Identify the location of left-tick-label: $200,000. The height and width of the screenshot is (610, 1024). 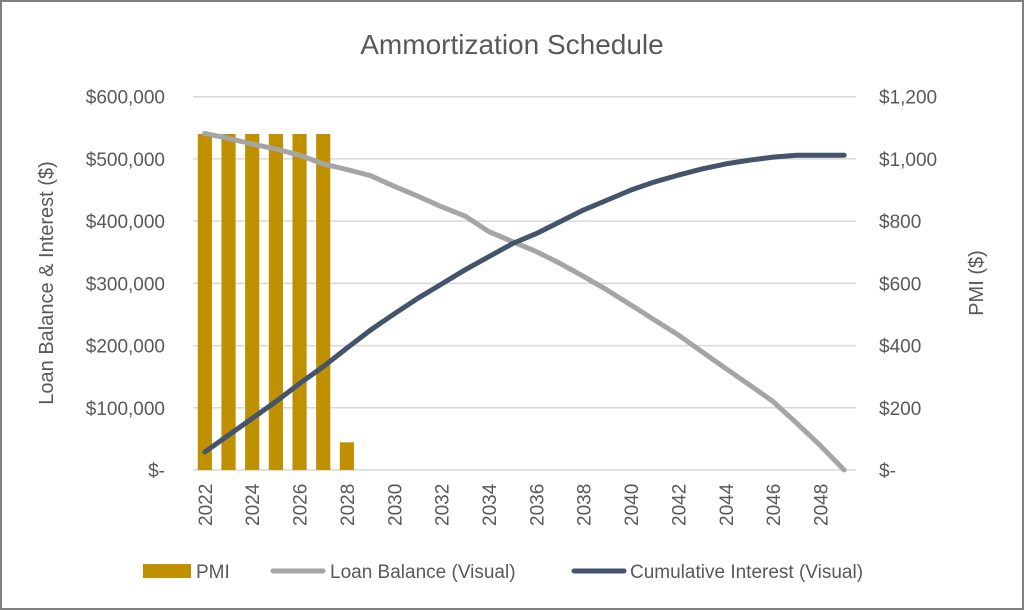
(125, 347).